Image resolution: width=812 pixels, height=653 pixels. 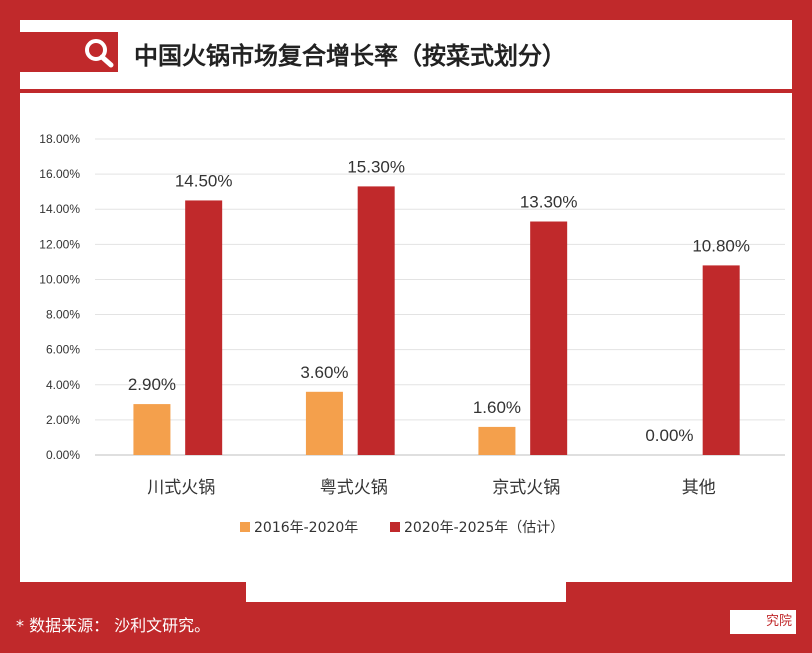 I want to click on brand-tag: 究院, so click(x=763, y=622).